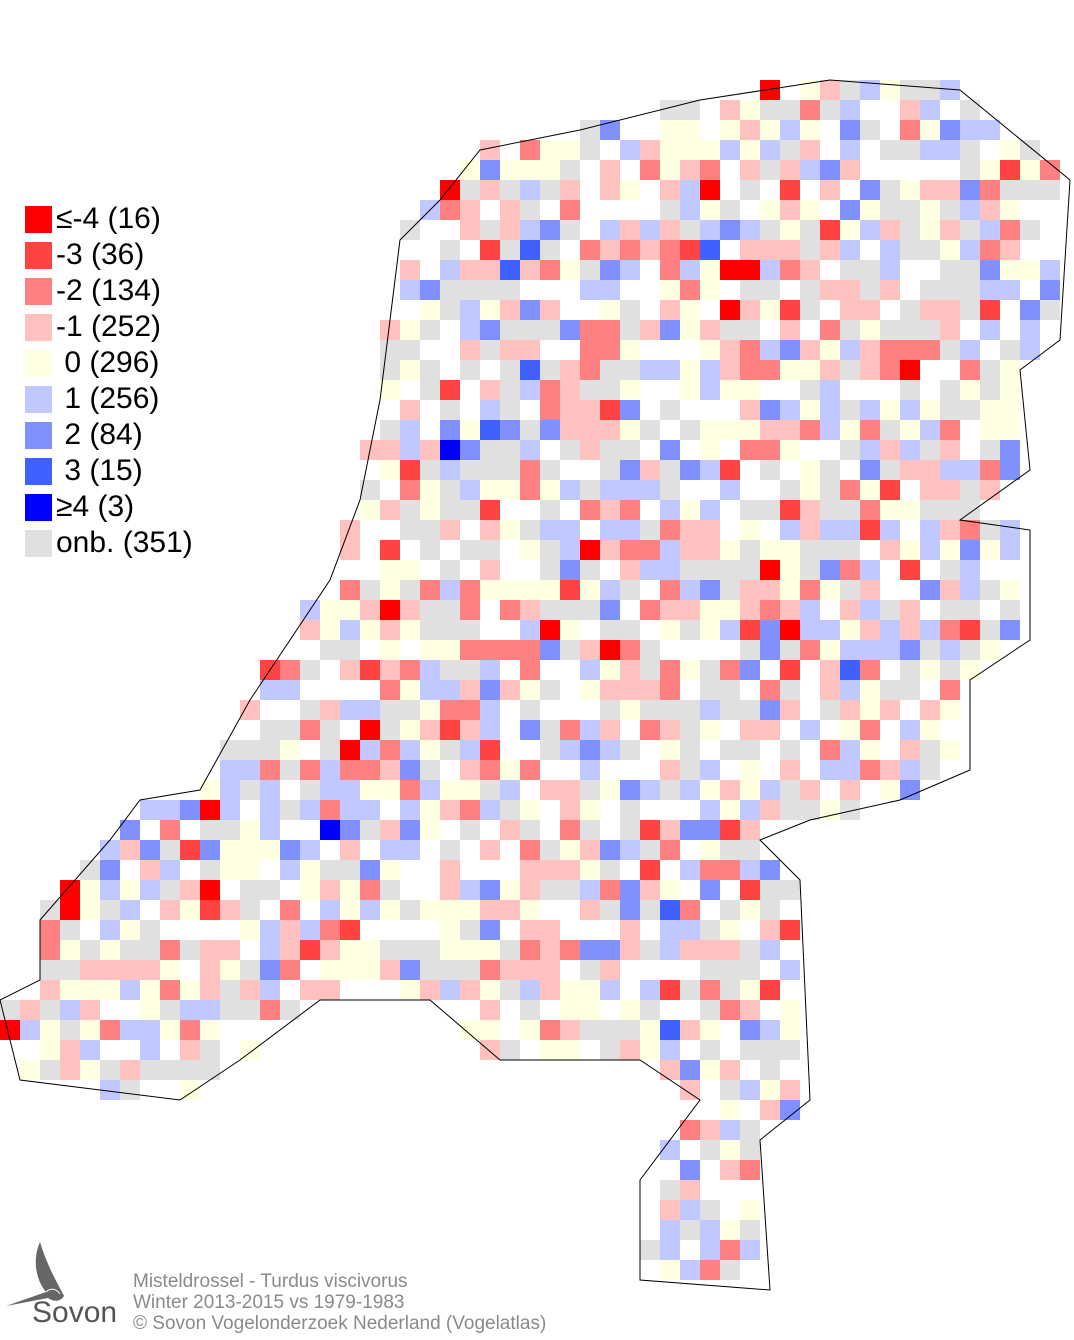 The width and height of the screenshot is (1074, 1340). Describe the element at coordinates (99, 470) in the screenshot. I see `legend-label: 3 (15)` at that location.